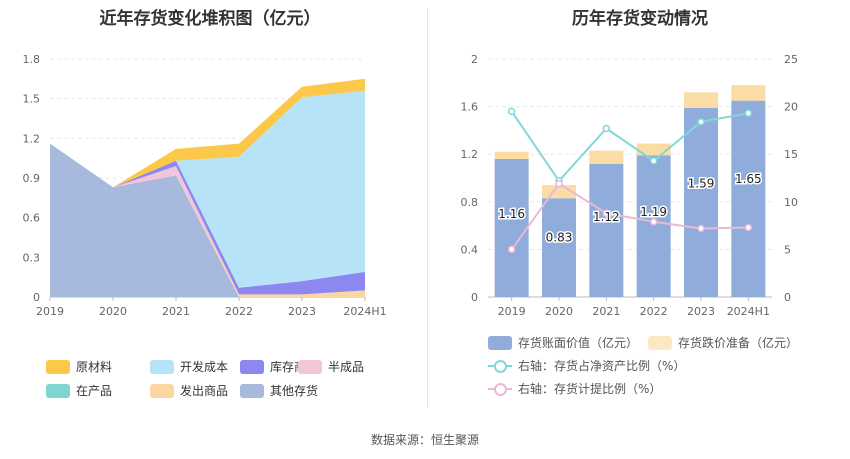 Image resolution: width=850 pixels, height=459 pixels. Describe the element at coordinates (701, 183) in the screenshot. I see `bar-value-label: 1.59` at that location.